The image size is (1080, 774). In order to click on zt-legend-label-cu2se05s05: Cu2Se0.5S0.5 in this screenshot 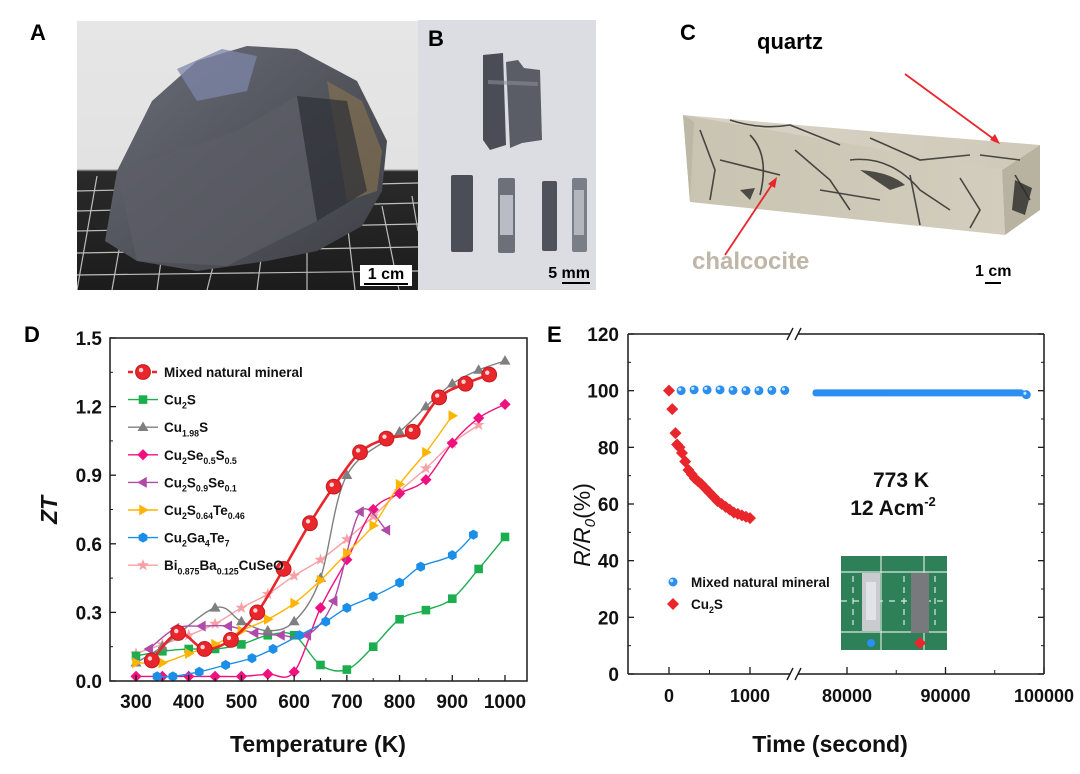, I will do `click(200, 457)`.